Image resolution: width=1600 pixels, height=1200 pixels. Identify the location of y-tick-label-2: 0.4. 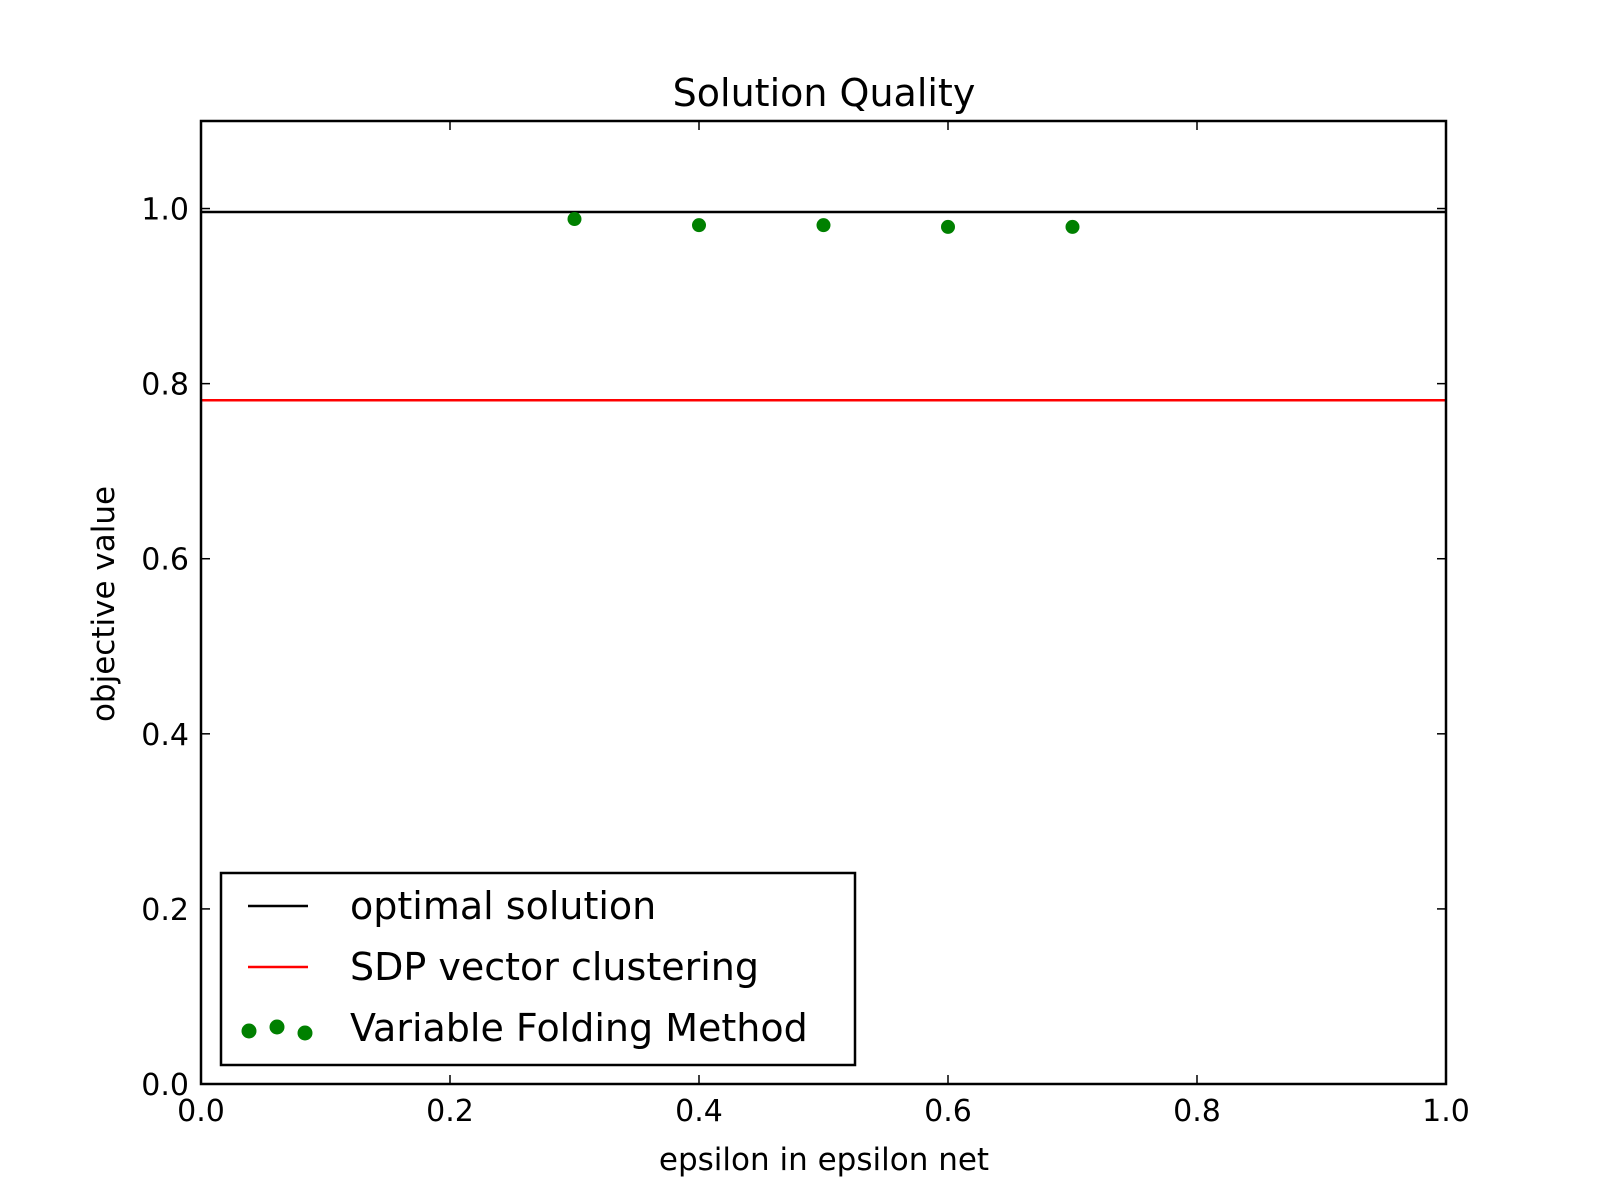
(165, 735).